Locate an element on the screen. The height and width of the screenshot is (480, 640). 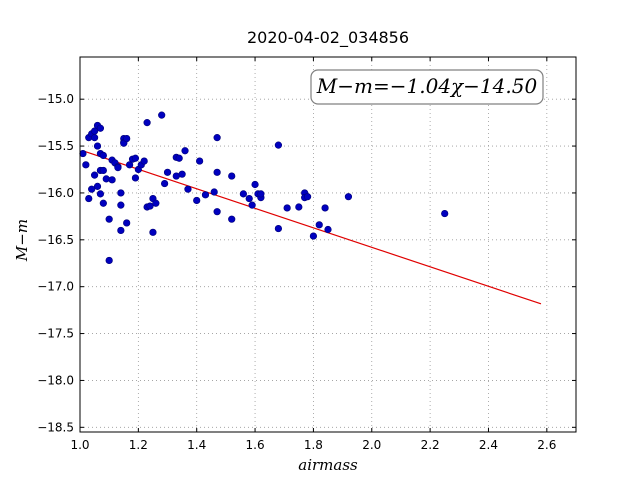
x-tick-label: 1.0 is located at coordinates (79, 445).